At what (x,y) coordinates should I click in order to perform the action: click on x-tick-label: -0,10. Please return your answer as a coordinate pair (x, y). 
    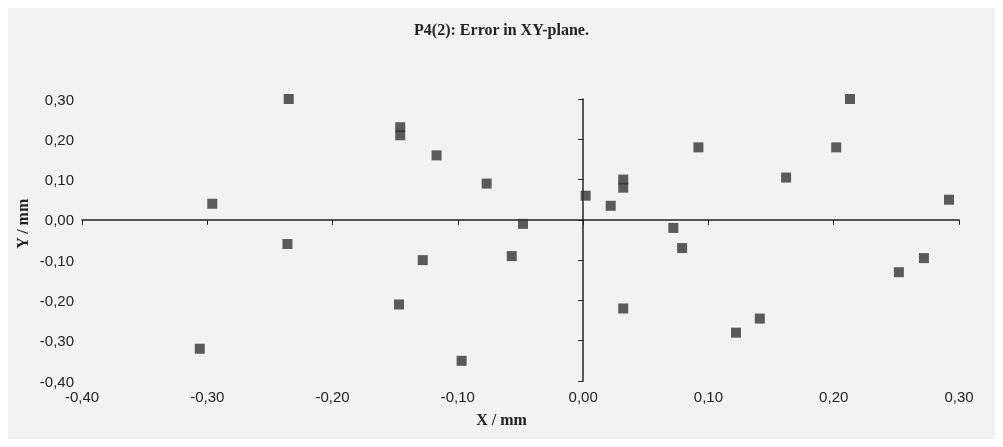
    Looking at the image, I should click on (457, 396).